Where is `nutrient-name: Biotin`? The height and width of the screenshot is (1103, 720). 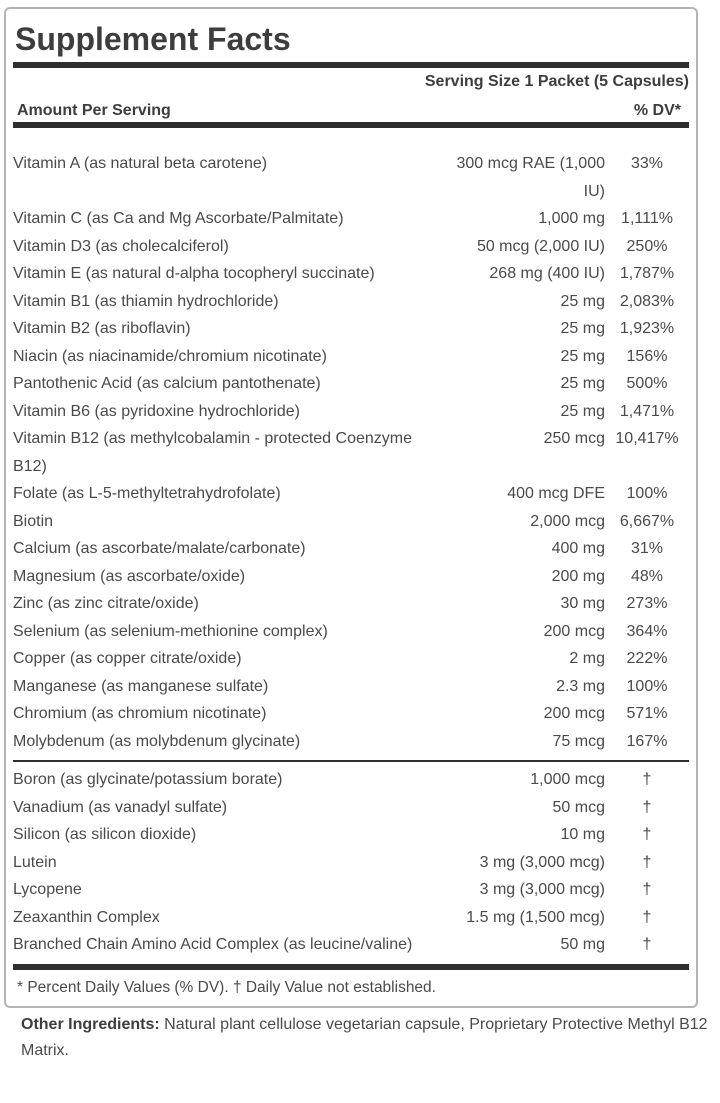 nutrient-name: Biotin is located at coordinates (33, 521).